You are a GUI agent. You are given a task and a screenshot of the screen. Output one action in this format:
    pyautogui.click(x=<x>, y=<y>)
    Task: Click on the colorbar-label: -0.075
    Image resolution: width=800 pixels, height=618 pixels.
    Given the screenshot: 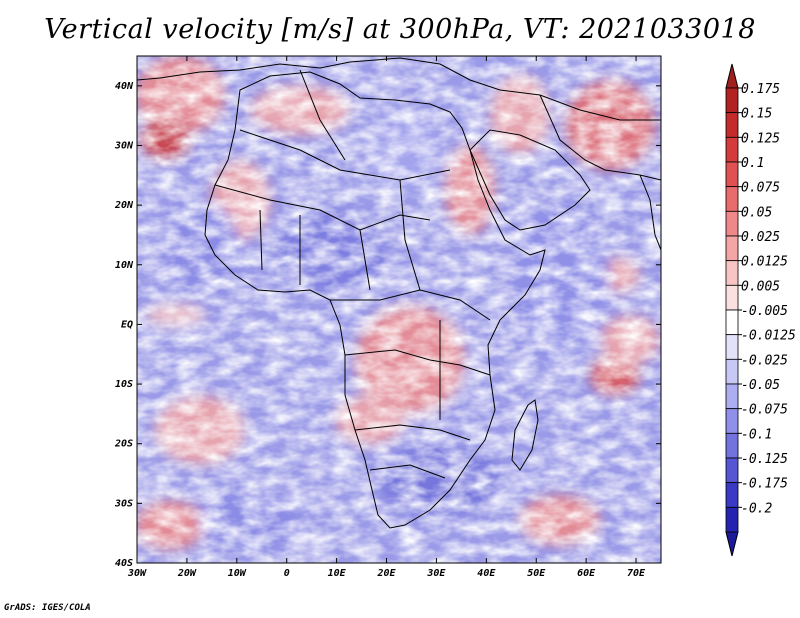 What is the action you would take?
    pyautogui.click(x=764, y=410)
    